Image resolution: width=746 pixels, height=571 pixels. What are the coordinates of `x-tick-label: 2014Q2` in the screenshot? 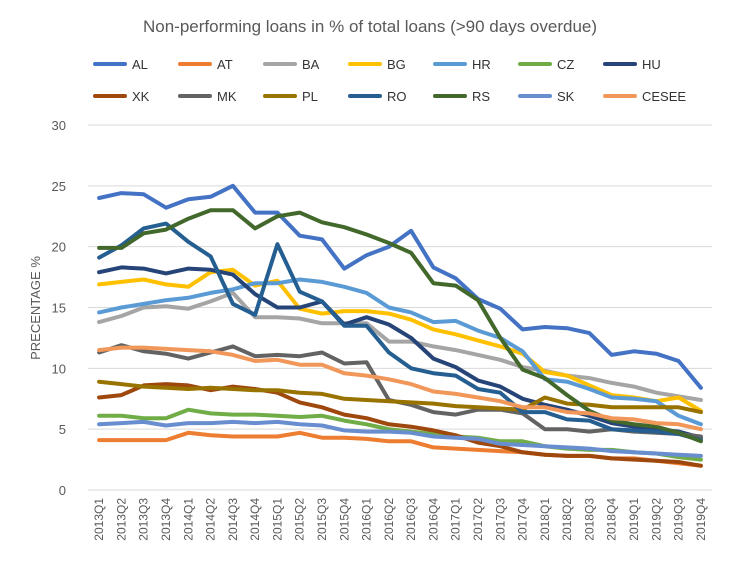 It's located at (211, 519).